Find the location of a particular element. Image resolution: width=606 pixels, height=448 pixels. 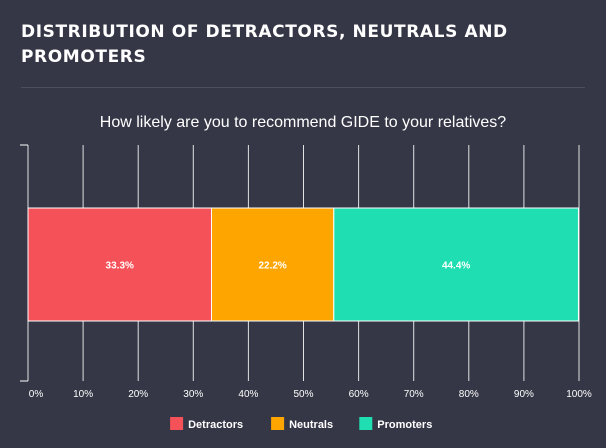

legend-swatch-promoters is located at coordinates (366, 423).